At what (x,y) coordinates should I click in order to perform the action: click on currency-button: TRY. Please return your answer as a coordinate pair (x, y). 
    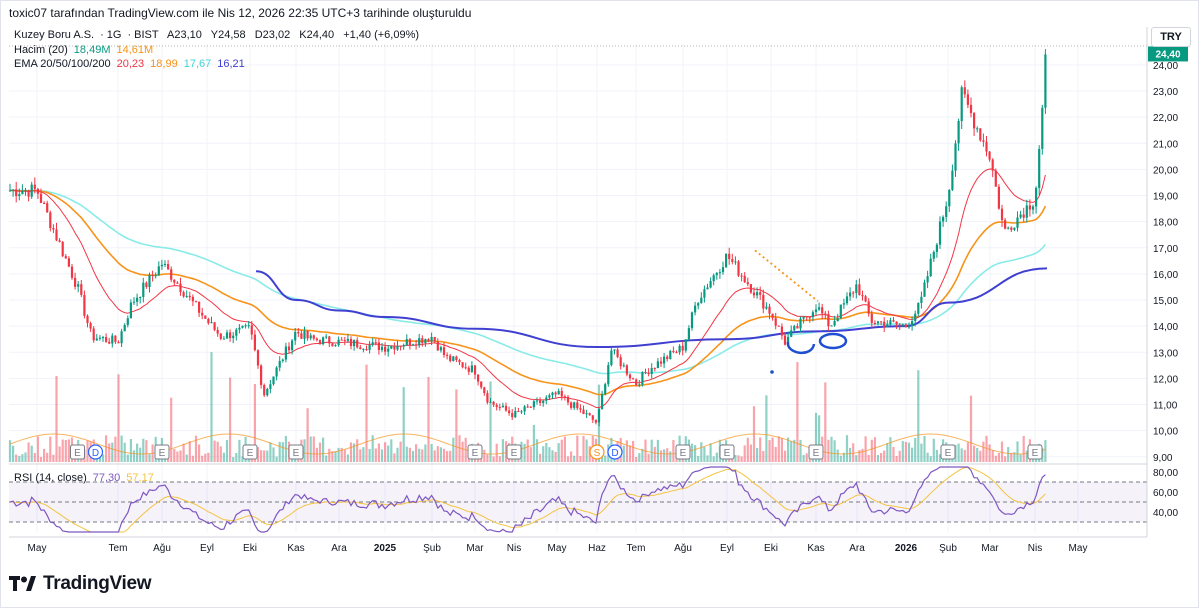
    Looking at the image, I should click on (1171, 37).